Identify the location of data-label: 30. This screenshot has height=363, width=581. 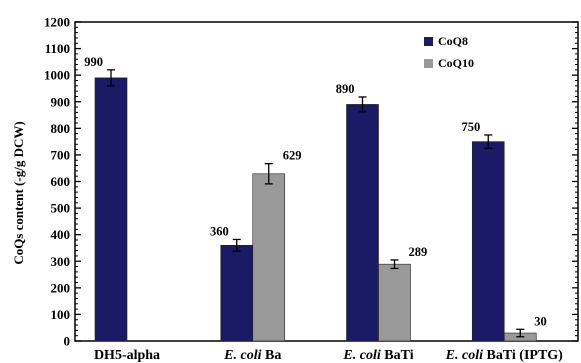
(540, 321).